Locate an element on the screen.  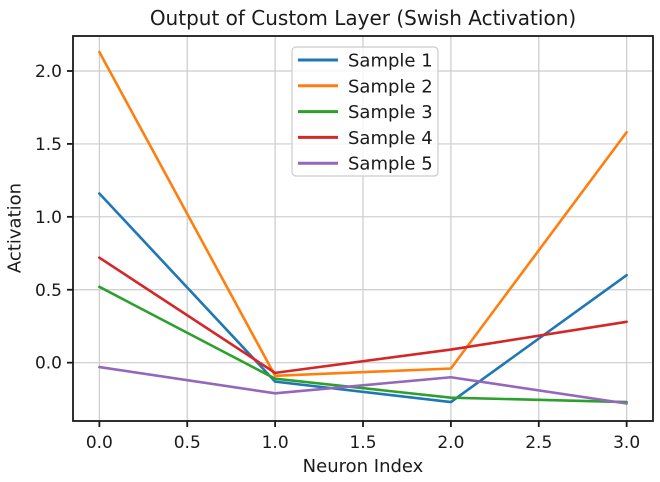
legend-label-sample-5: Sample 5 is located at coordinates (390, 164).